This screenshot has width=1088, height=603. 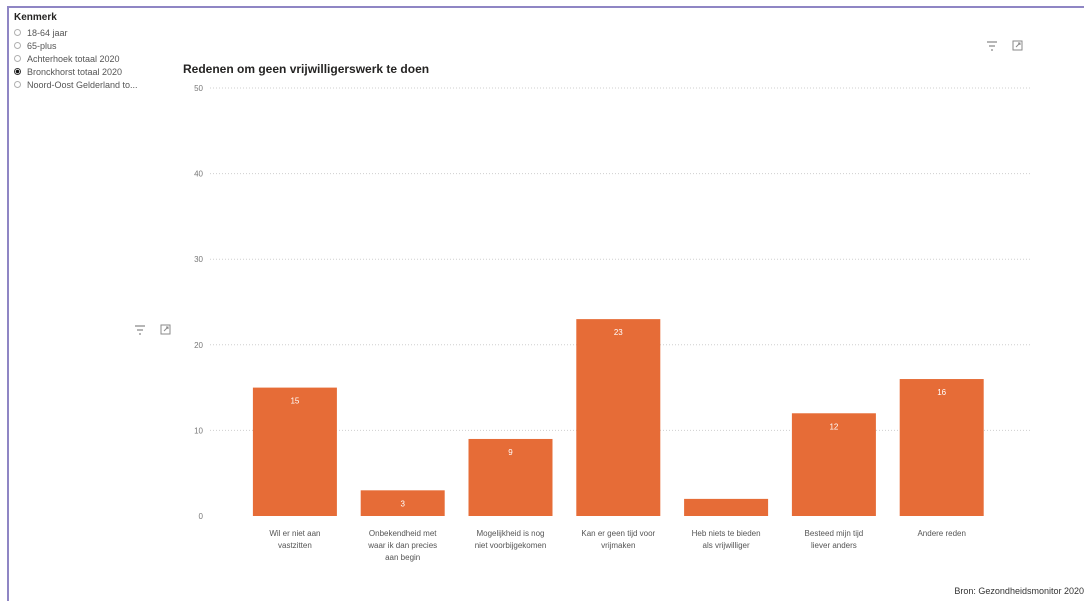 What do you see at coordinates (294, 401) in the screenshot?
I see `data-label: 15` at bounding box center [294, 401].